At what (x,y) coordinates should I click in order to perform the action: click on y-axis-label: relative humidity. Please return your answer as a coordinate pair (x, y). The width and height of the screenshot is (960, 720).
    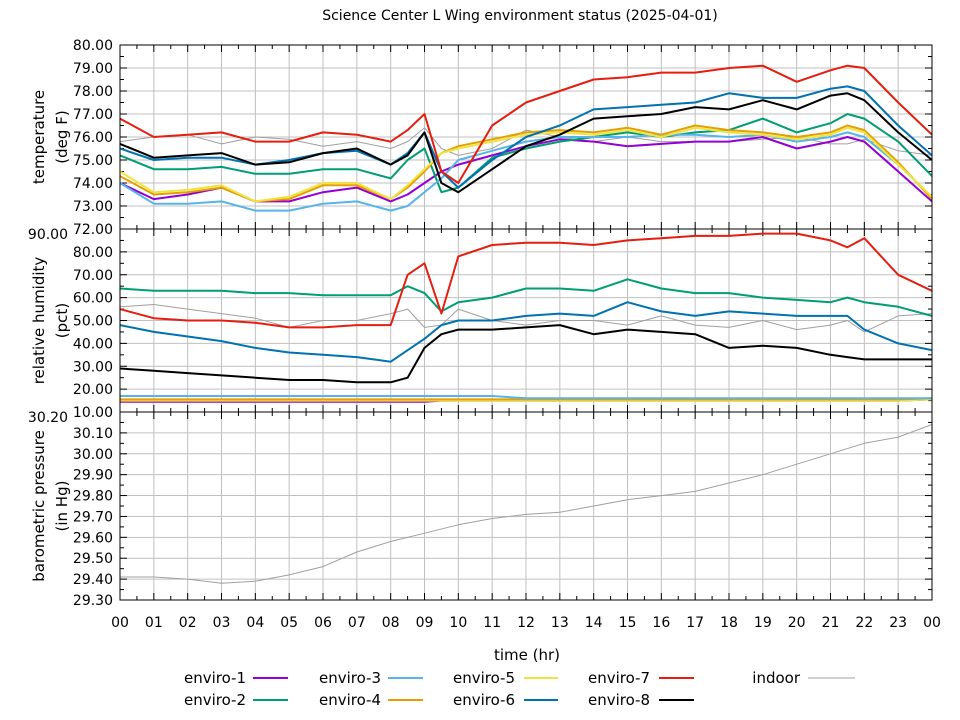
    Looking at the image, I should click on (39, 321).